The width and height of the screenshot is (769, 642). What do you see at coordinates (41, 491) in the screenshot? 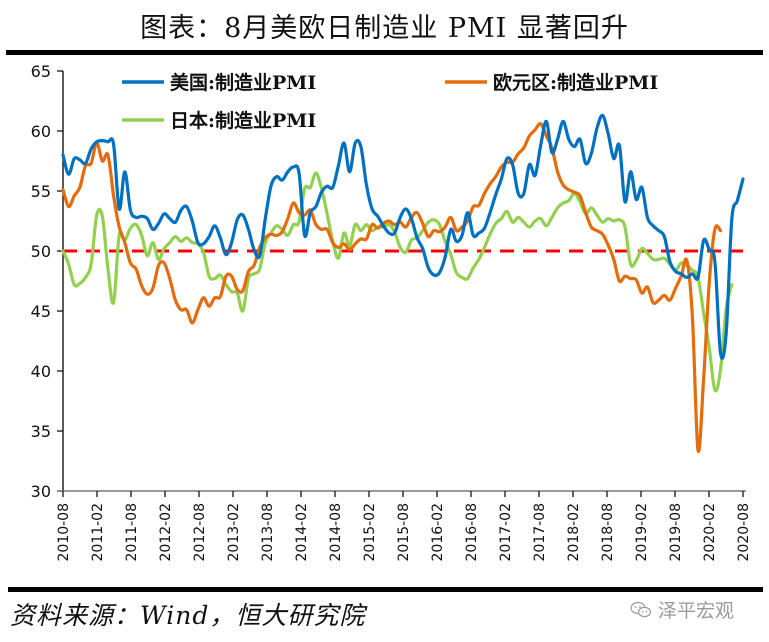
I see `y-tick-label: 30` at bounding box center [41, 491].